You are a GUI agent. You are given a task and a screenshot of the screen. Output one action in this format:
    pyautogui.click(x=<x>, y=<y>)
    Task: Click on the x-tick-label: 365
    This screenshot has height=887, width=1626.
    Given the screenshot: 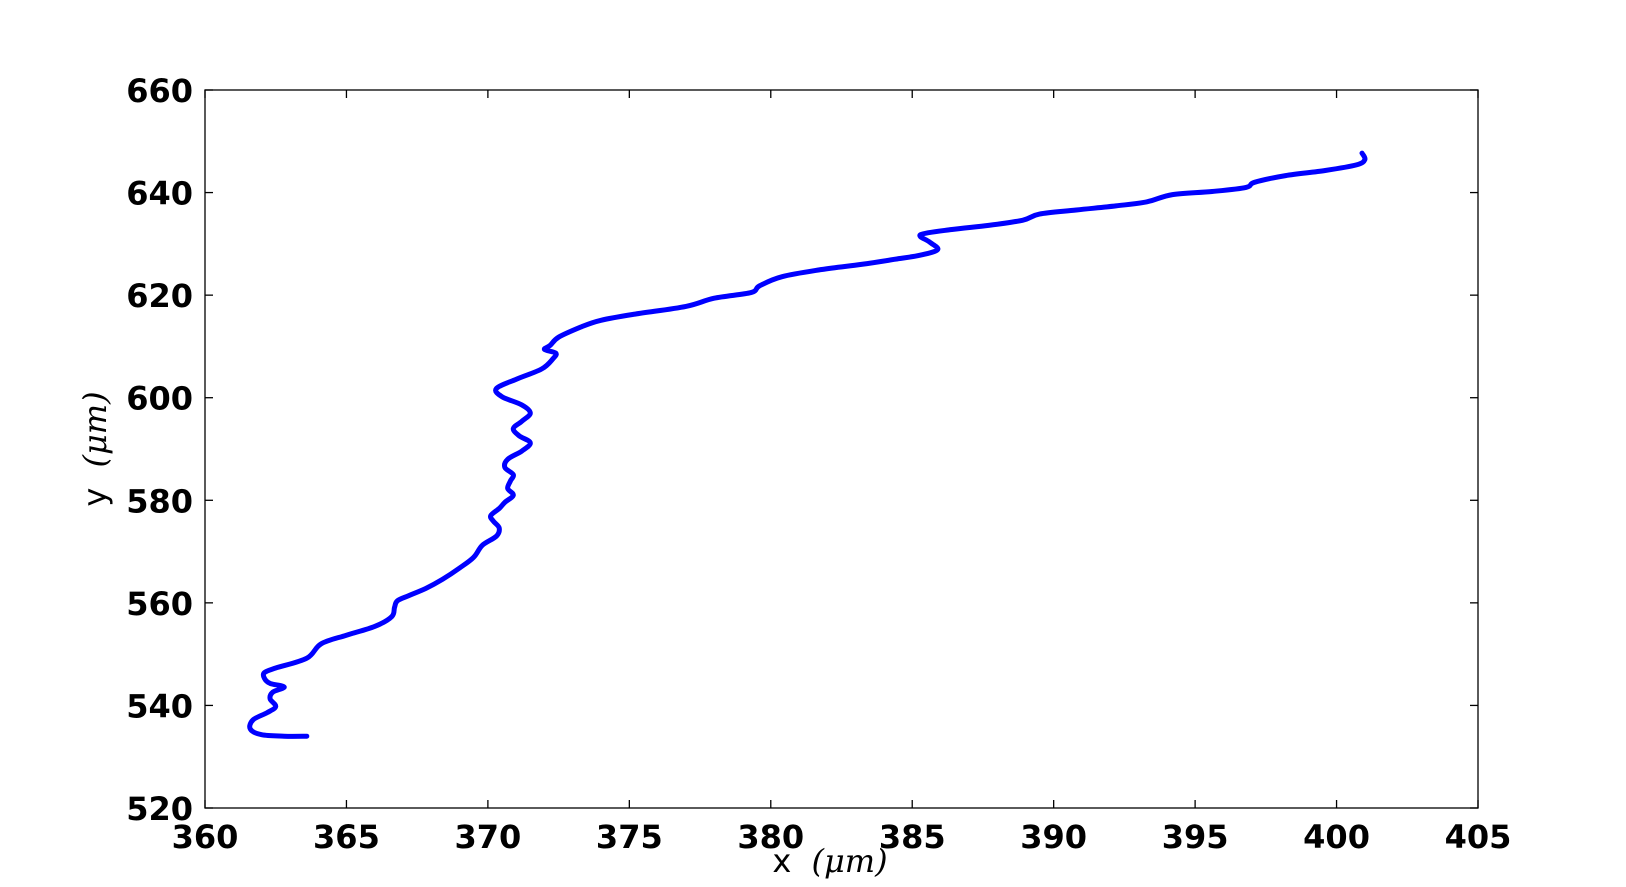 What is the action you would take?
    pyautogui.click(x=346, y=837)
    